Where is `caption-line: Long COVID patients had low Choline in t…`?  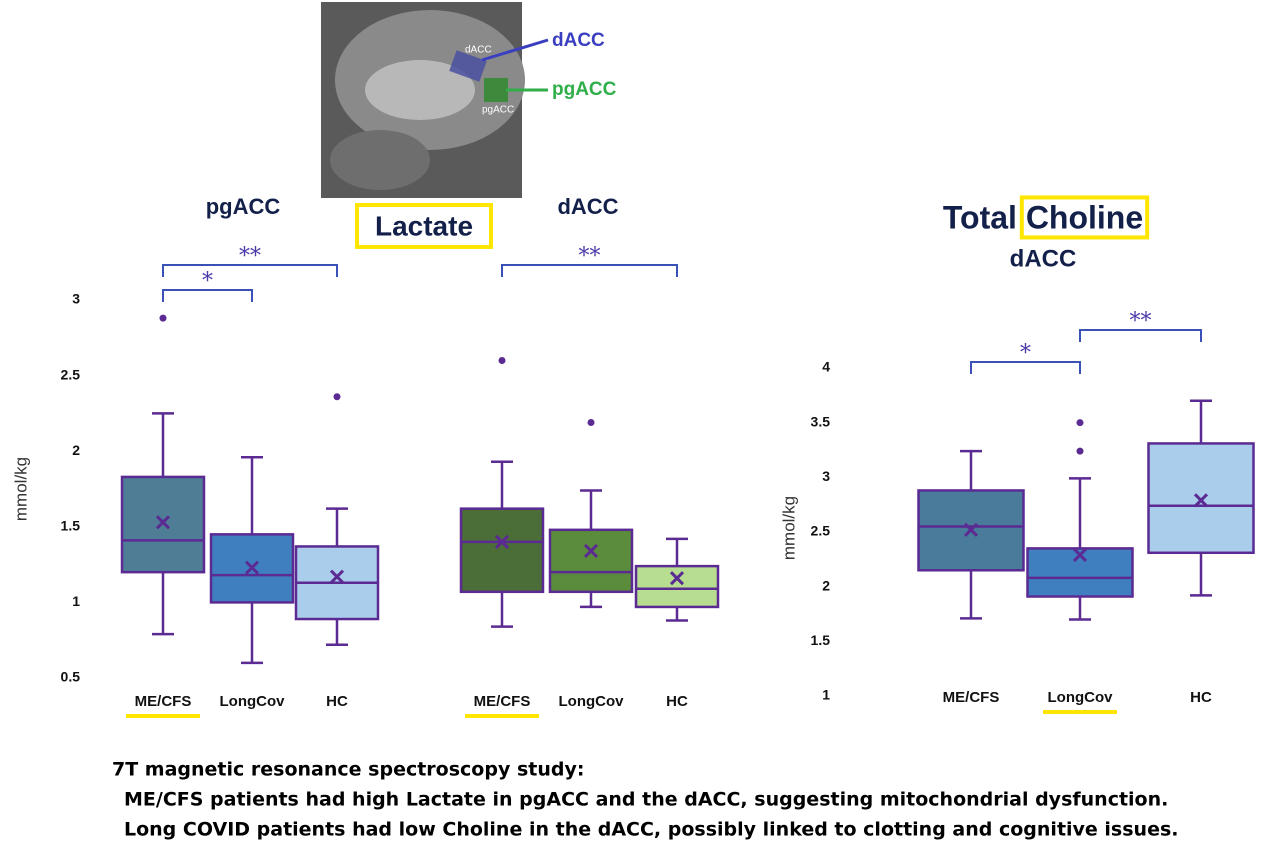 caption-line: Long COVID patients had low Choline in t… is located at coordinates (651, 830).